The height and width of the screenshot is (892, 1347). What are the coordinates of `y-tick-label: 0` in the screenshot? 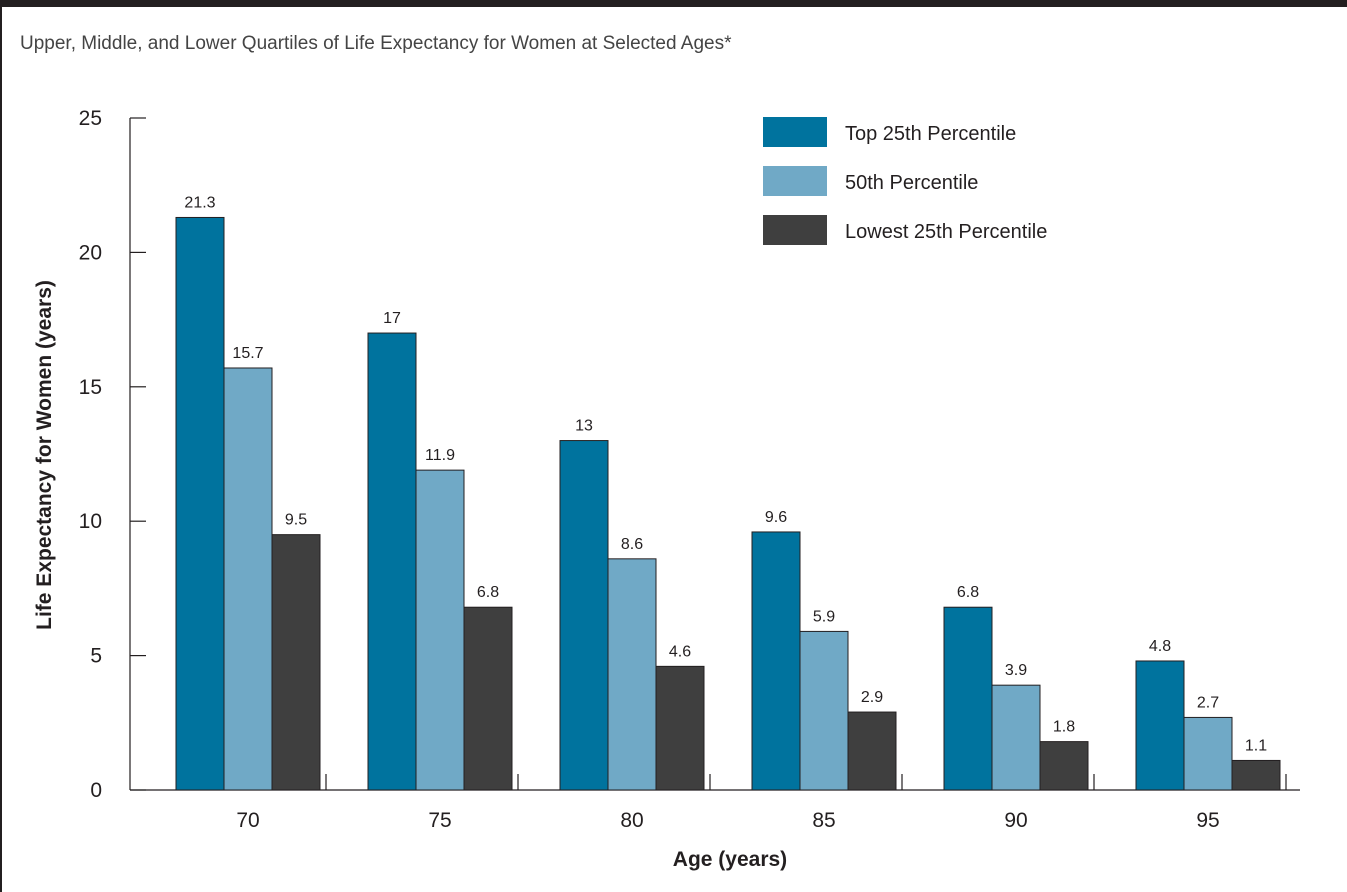 It's located at (96, 790).